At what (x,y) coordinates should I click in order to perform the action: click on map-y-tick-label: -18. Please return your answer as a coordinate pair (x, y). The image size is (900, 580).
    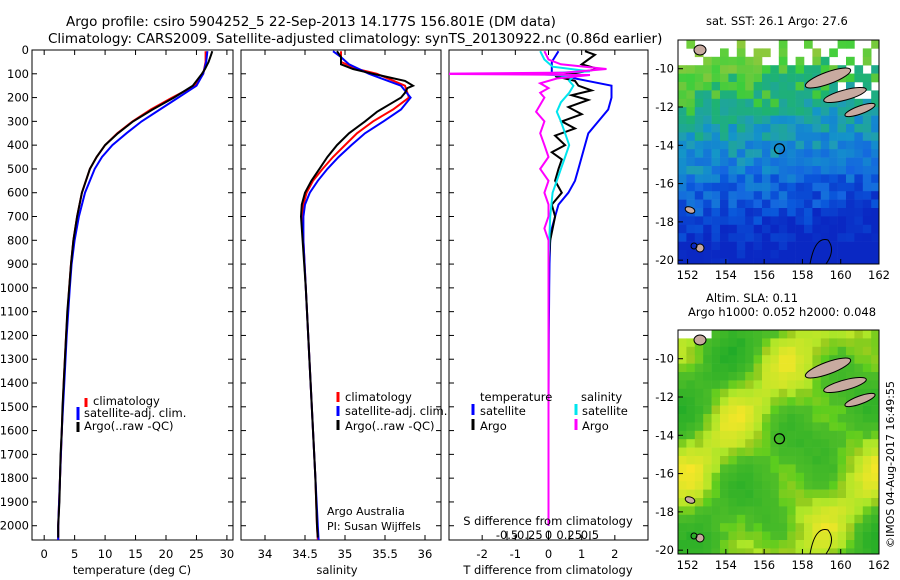
    Looking at the image, I should click on (664, 512).